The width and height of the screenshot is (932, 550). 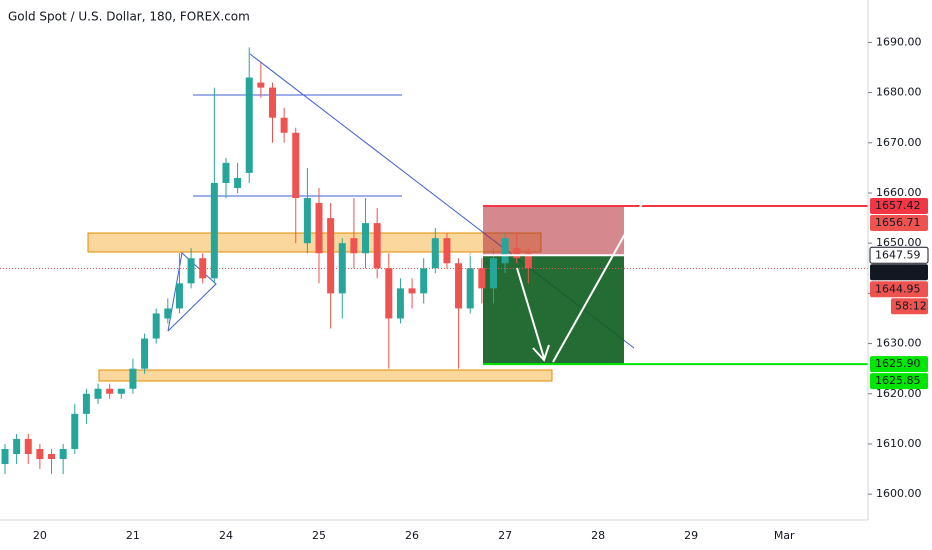 I want to click on x-tick-label: 21, so click(x=133, y=535).